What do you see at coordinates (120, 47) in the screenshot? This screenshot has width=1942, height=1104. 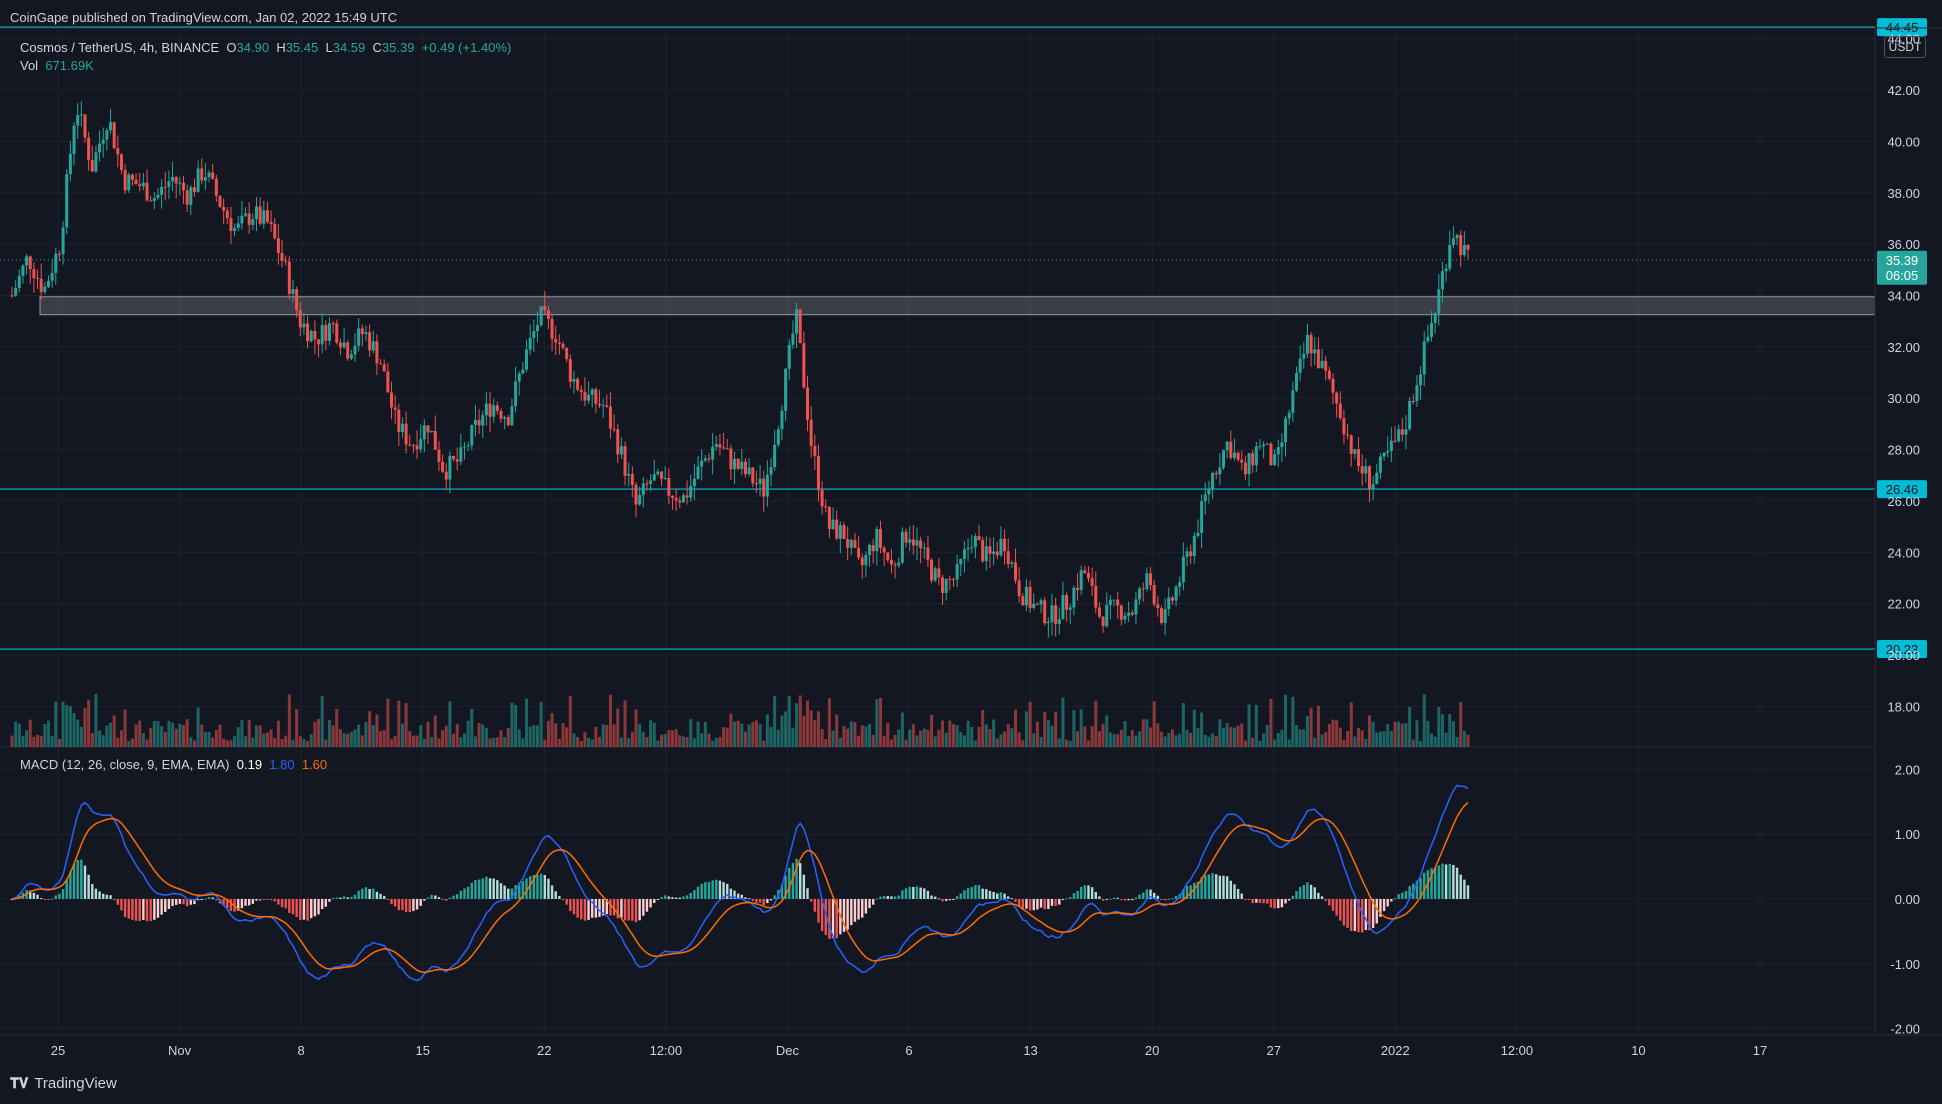 I see `symbol-name: Cosmos / TetherUS, 4h, BINANCE` at bounding box center [120, 47].